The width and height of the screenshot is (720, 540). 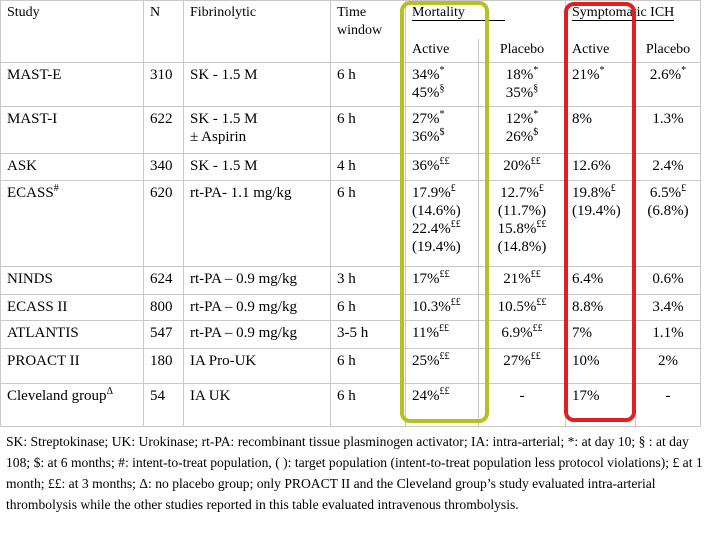 I want to click on cell-line: 800, so click(x=163, y=307).